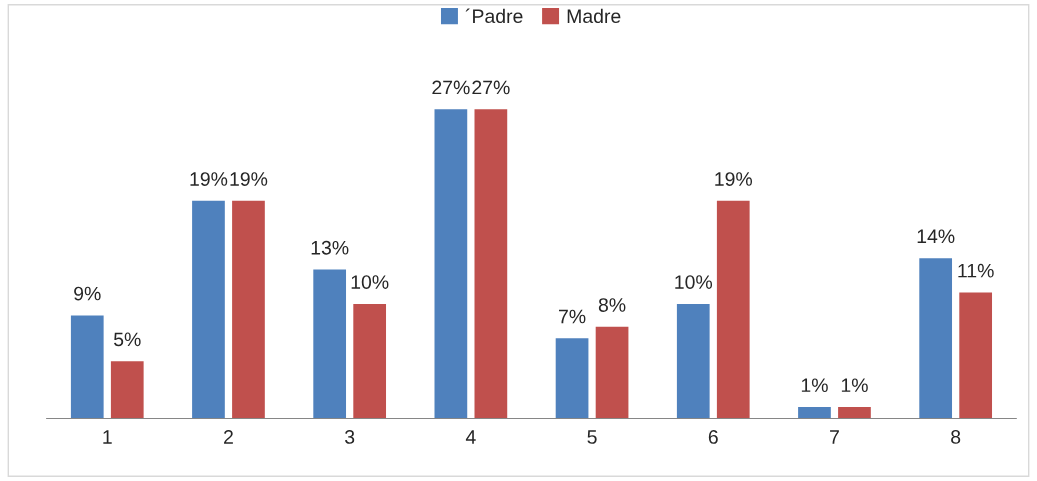 The image size is (1037, 481). What do you see at coordinates (956, 437) in the screenshot?
I see `x-tick-label: 8` at bounding box center [956, 437].